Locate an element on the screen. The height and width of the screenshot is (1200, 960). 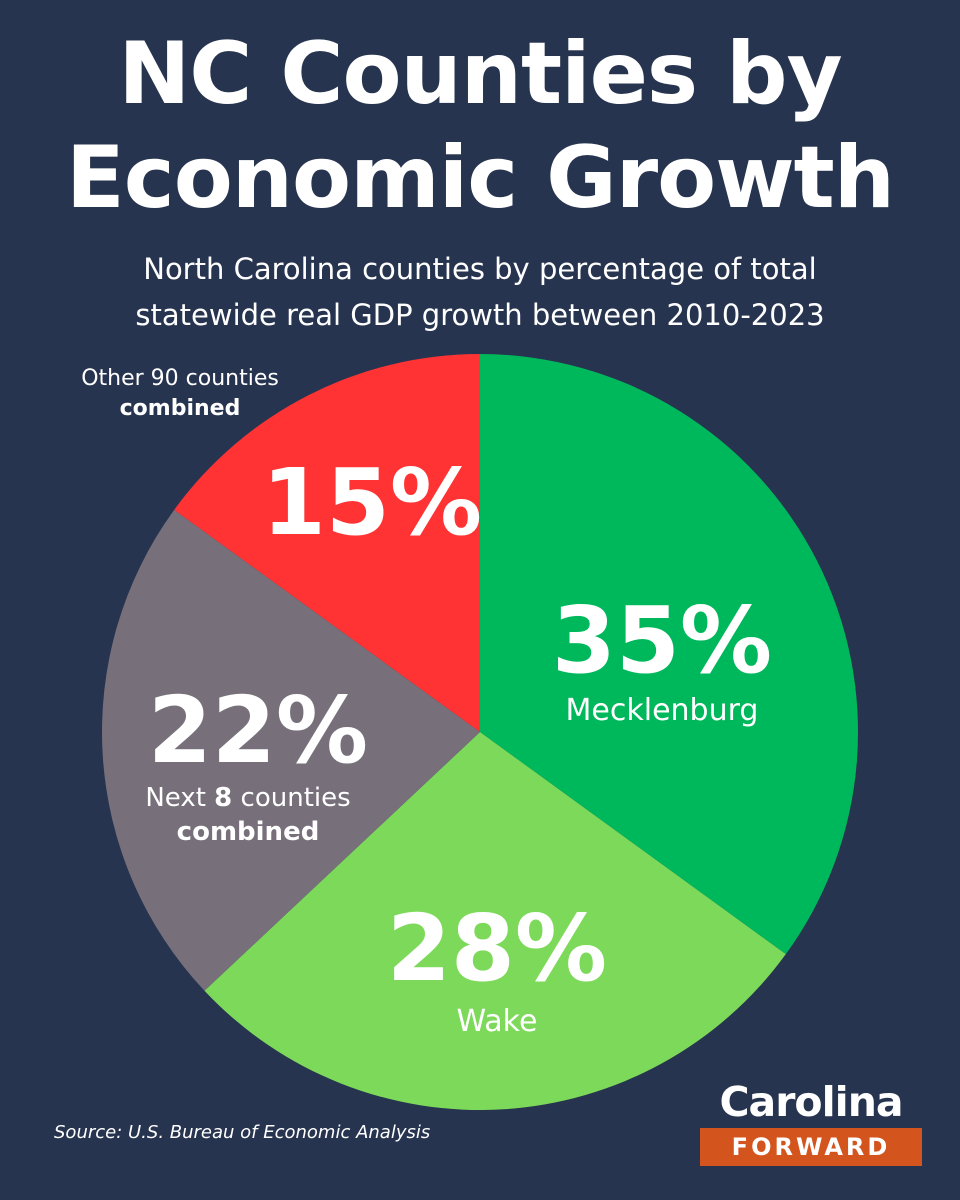
next-8-name-label: Next 8 counties is located at coordinates (247, 798).